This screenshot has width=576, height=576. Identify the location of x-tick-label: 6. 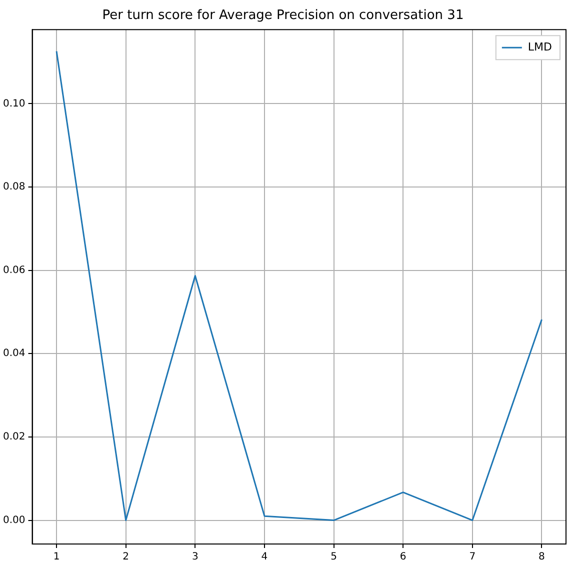
(403, 557).